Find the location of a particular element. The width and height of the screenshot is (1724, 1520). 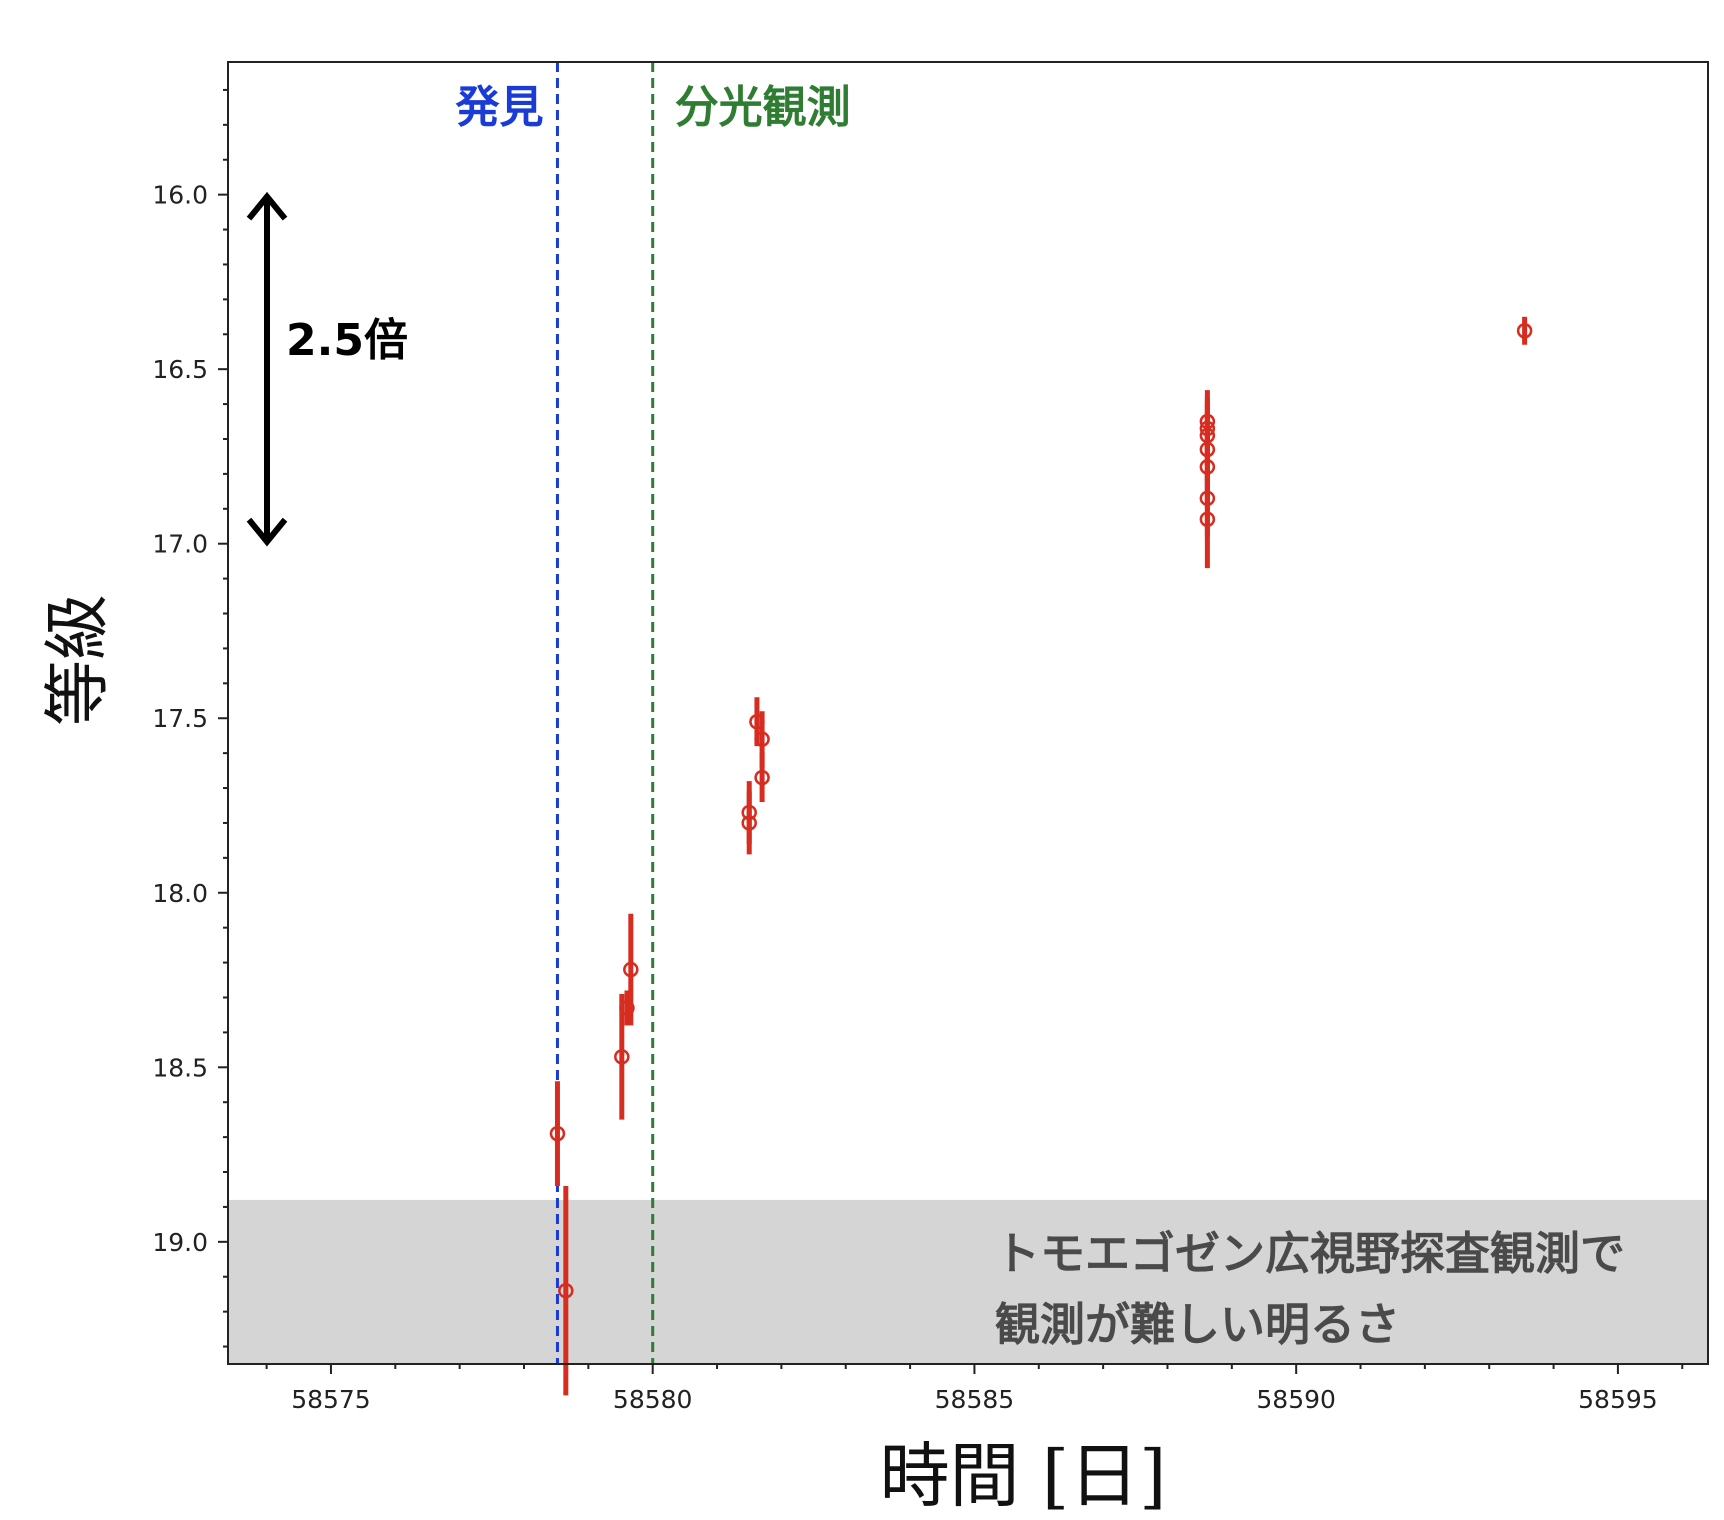

x-tick-label: 58580 is located at coordinates (653, 1399).